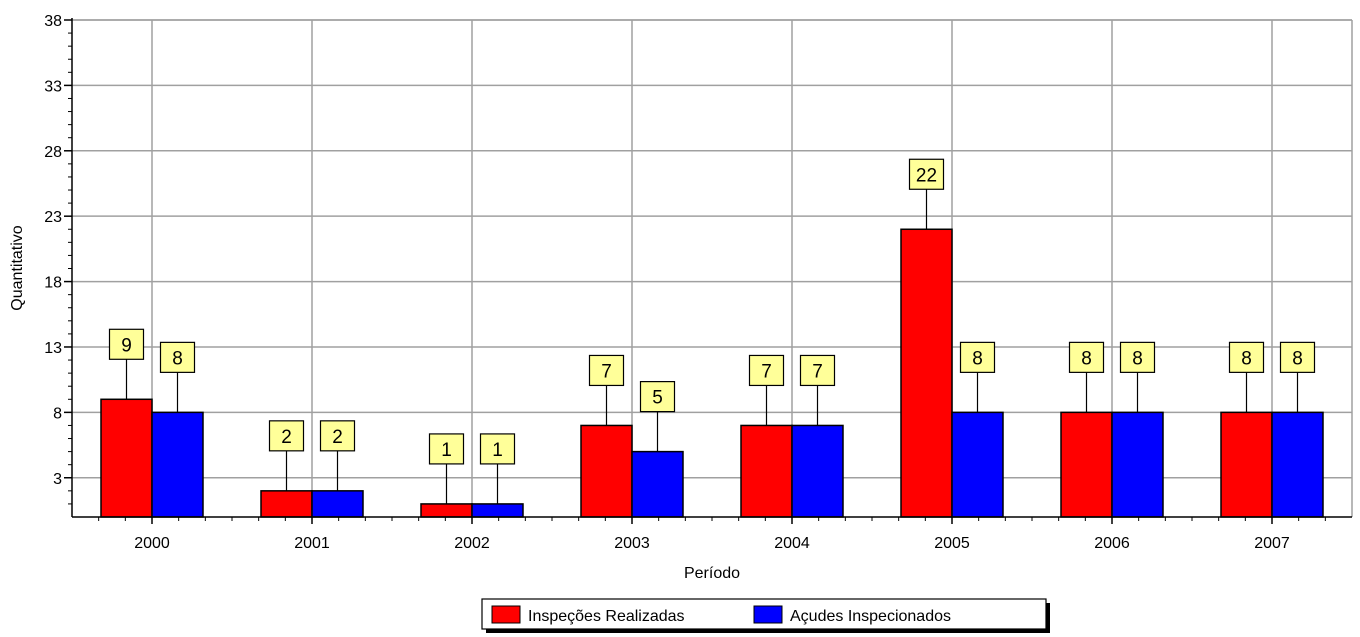  Describe the element at coordinates (53, 348) in the screenshot. I see `y-tick-label: 13` at that location.